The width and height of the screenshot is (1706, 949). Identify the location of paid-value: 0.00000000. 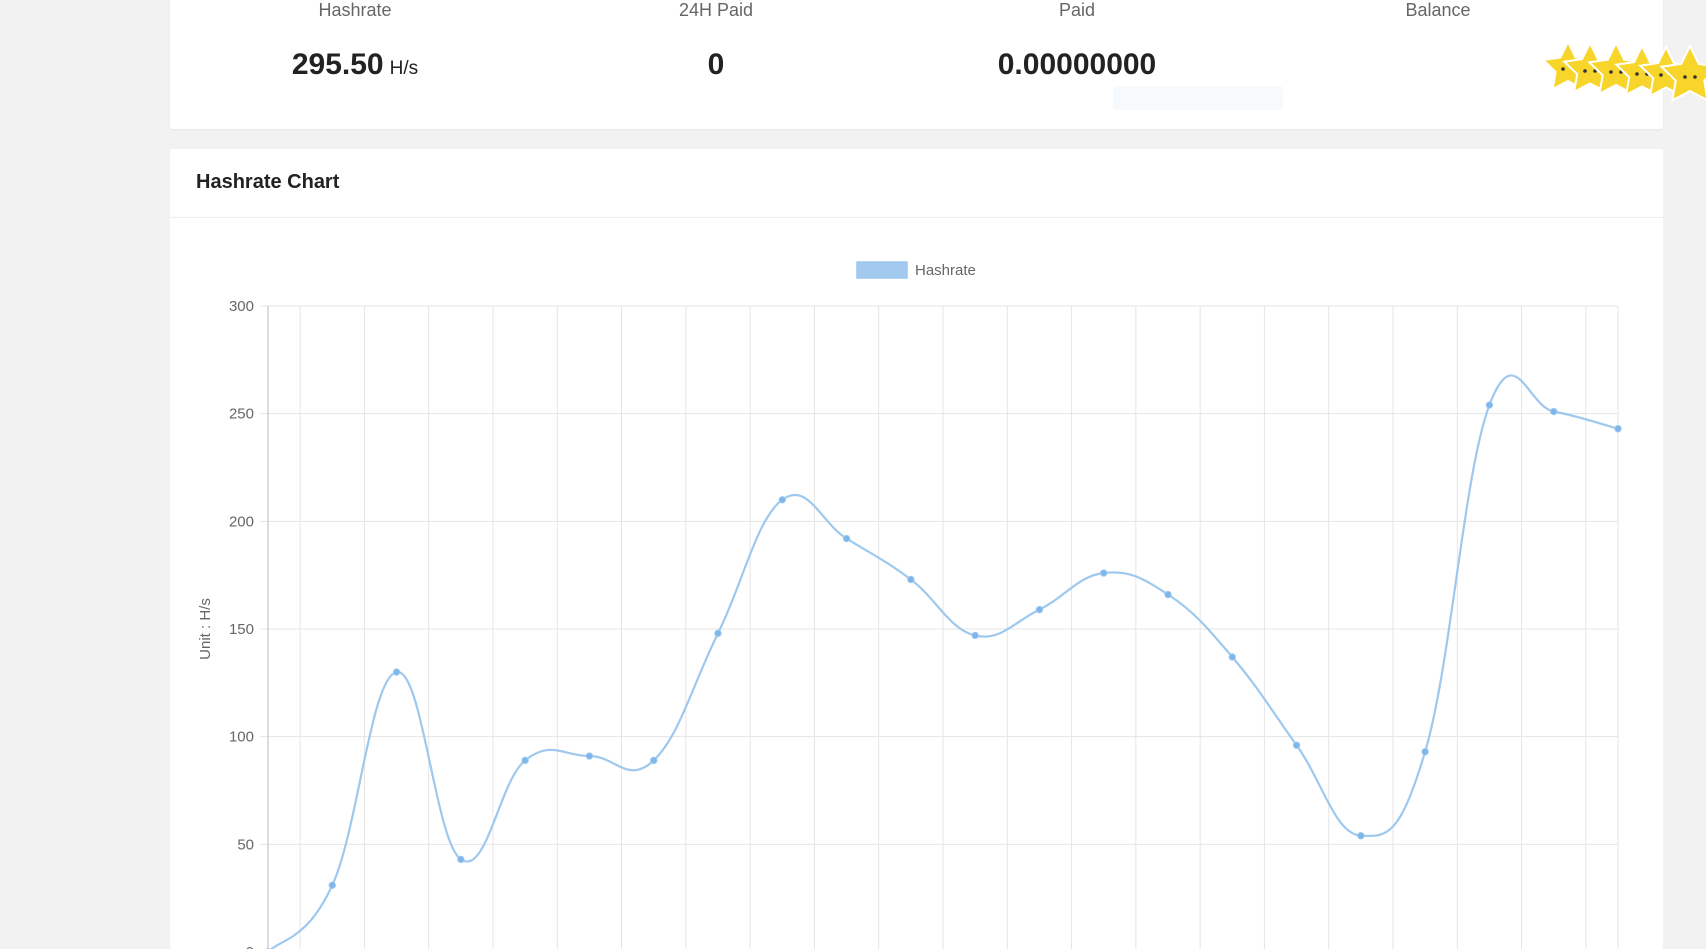
(1077, 65).